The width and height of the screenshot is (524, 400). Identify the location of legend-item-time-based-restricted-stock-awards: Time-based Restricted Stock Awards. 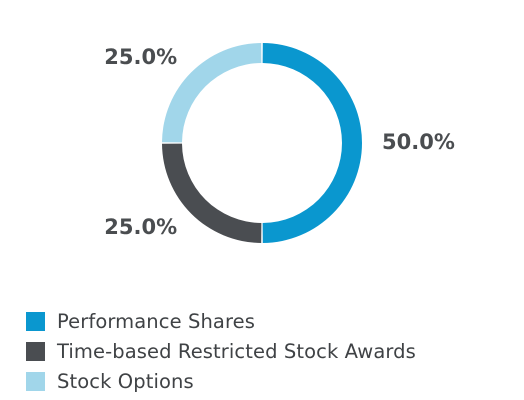
(221, 351).